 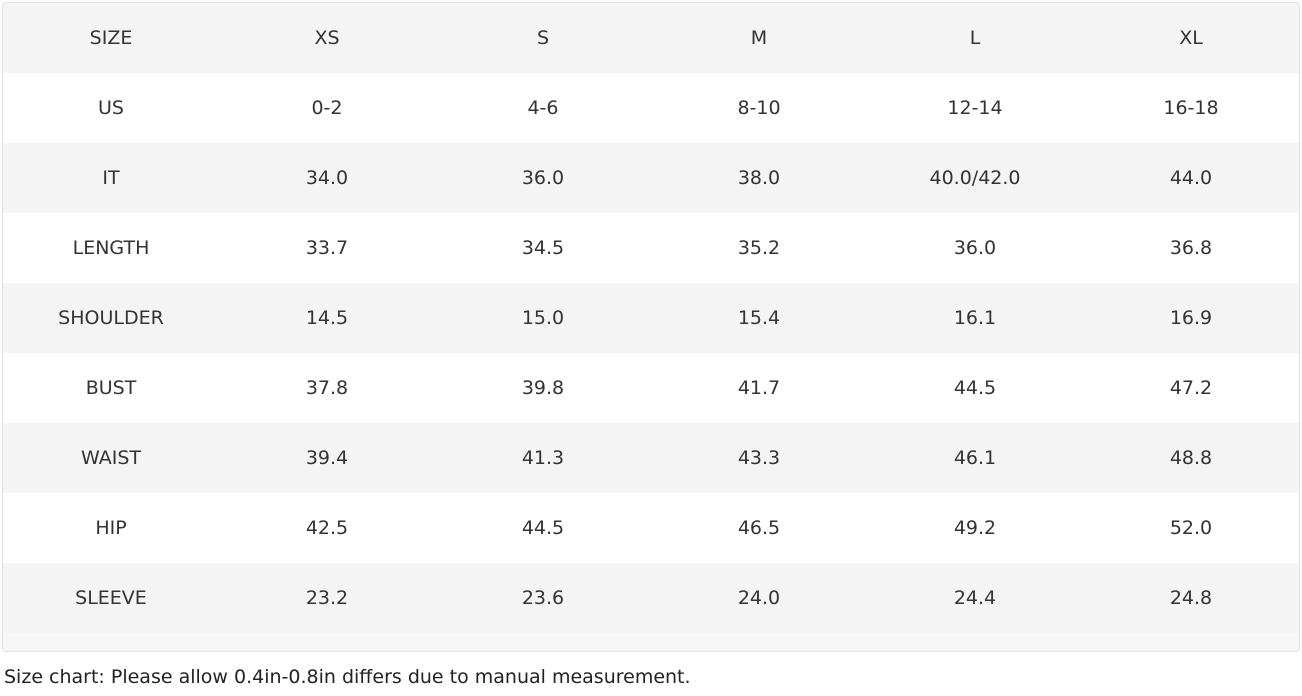 I want to click on row-label: WAIST, so click(x=111, y=458).